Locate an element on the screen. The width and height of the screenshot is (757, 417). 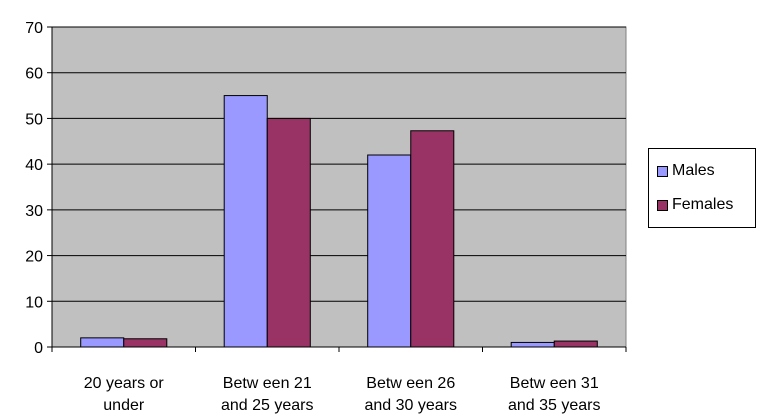
legend-item-males: Males is located at coordinates (686, 171).